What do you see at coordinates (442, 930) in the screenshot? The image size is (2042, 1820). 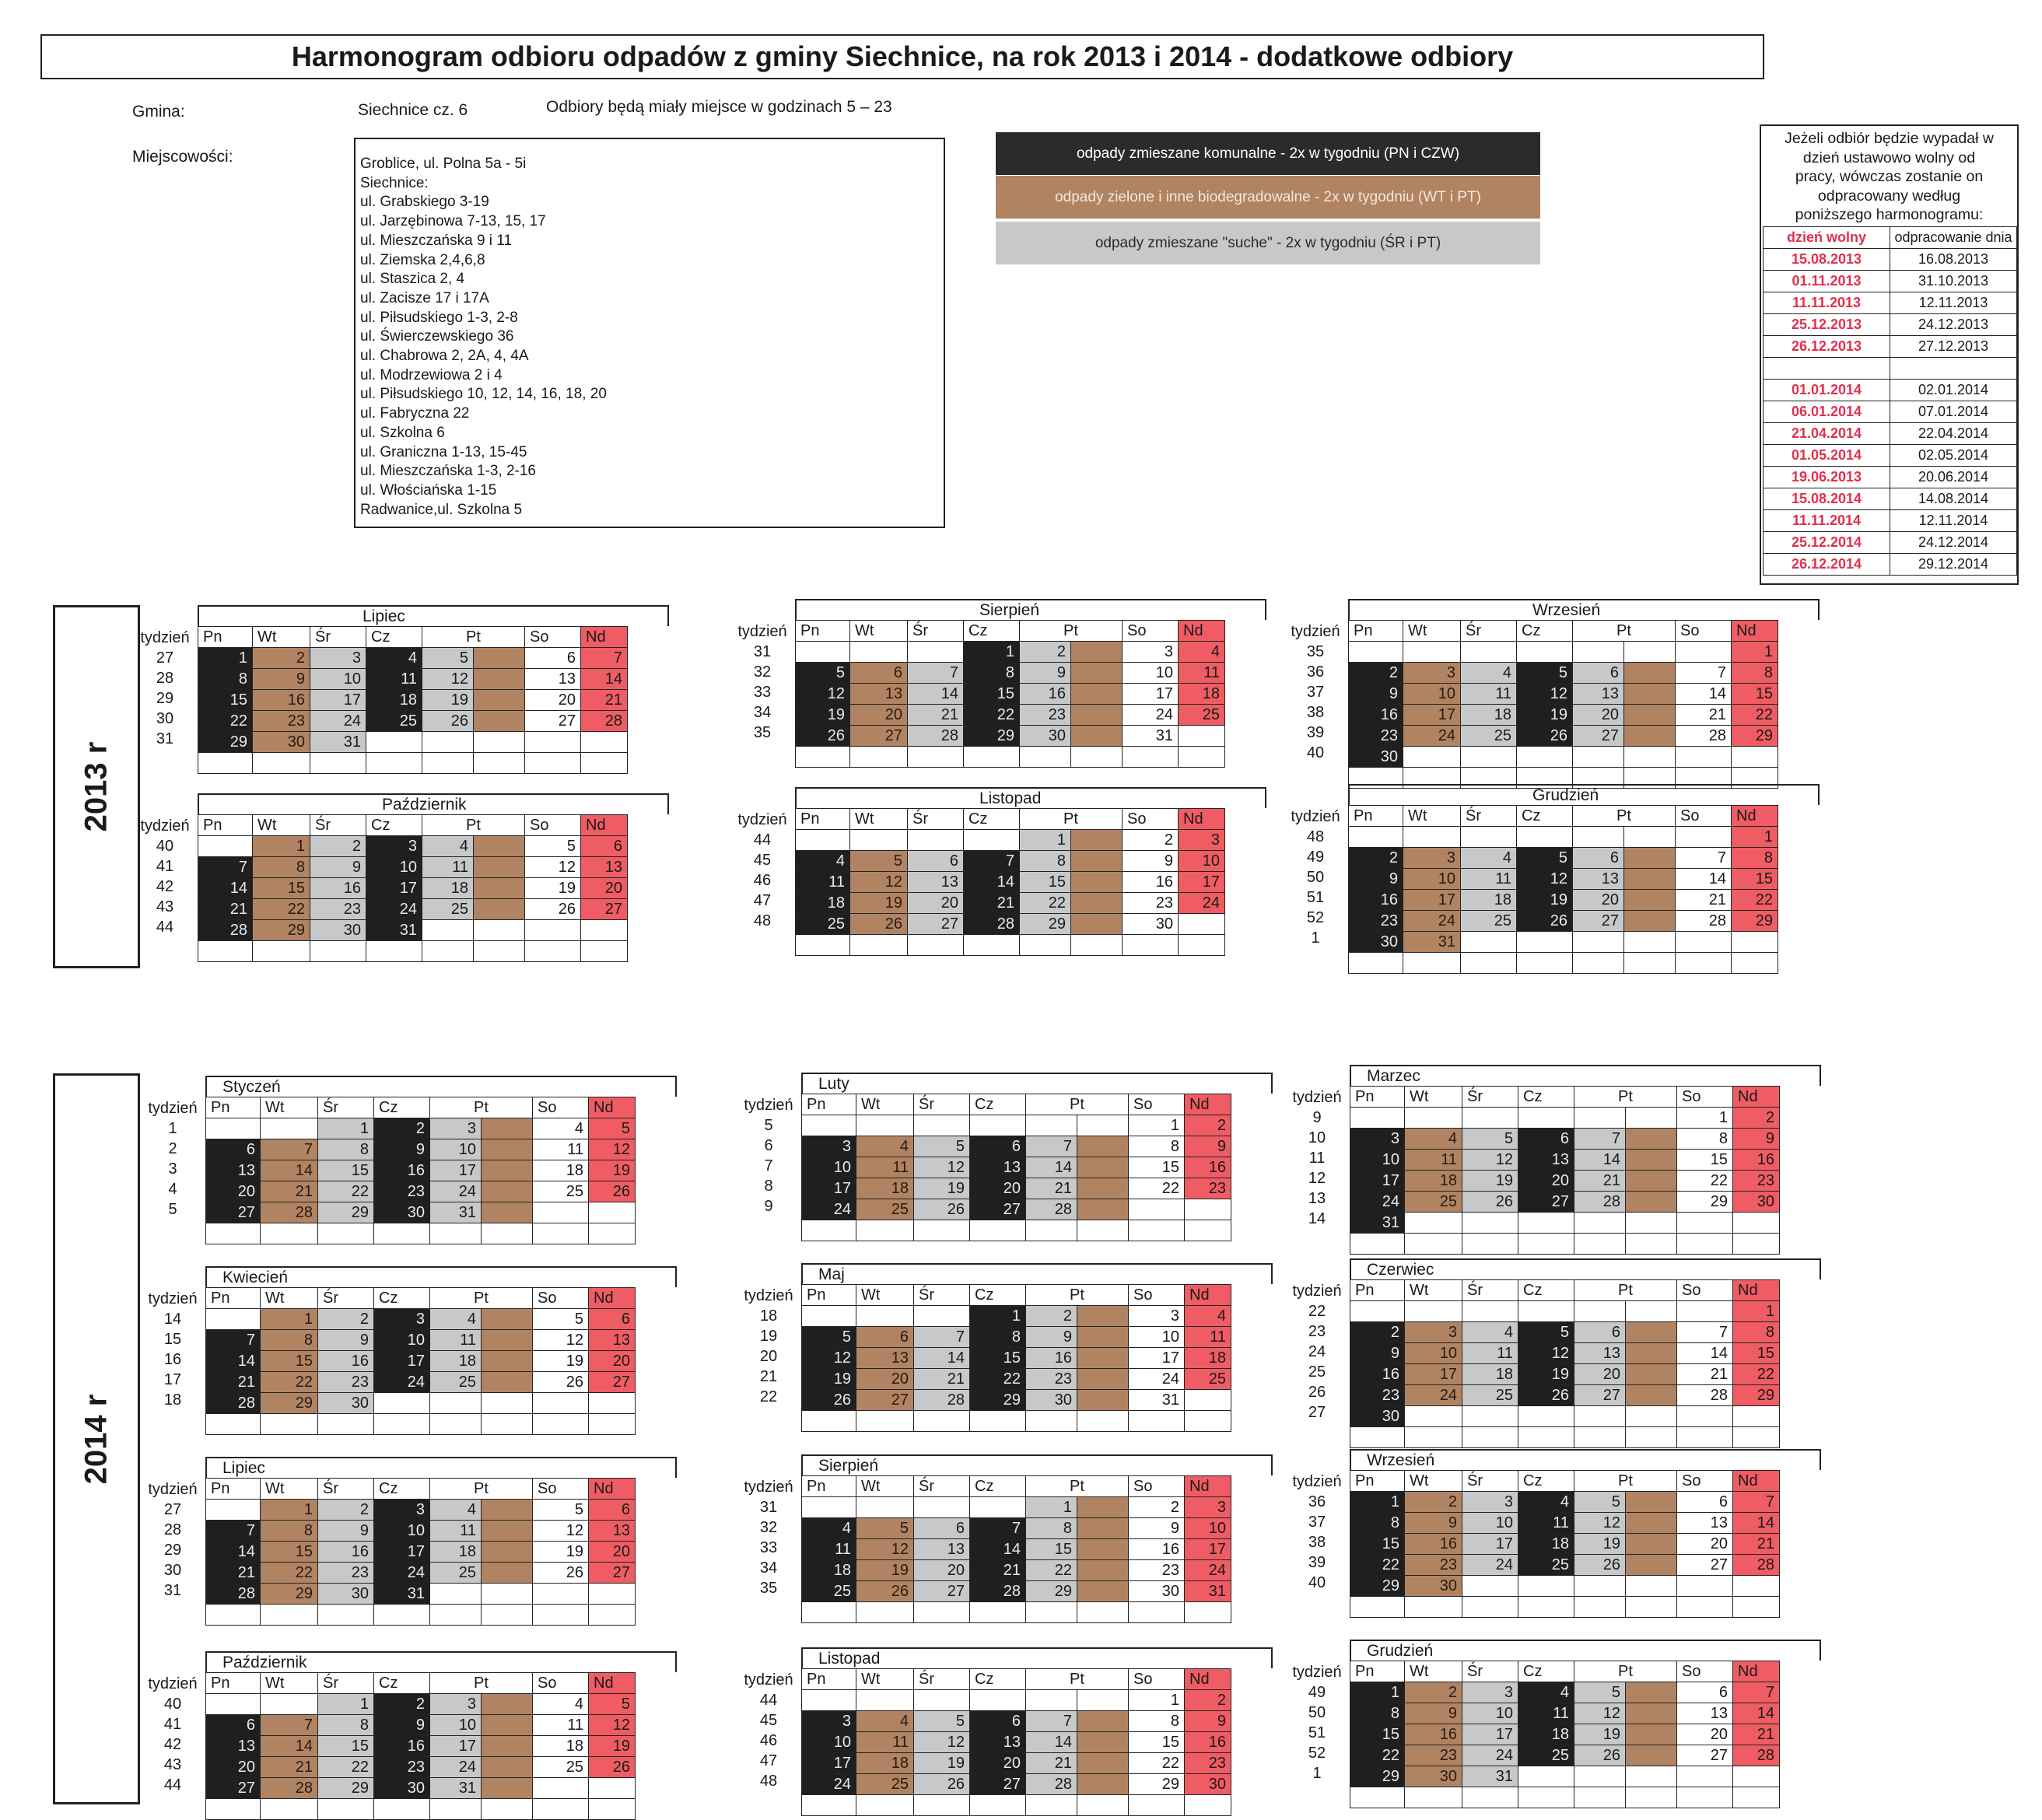 I see `week-row: 28 29 30 31` at bounding box center [442, 930].